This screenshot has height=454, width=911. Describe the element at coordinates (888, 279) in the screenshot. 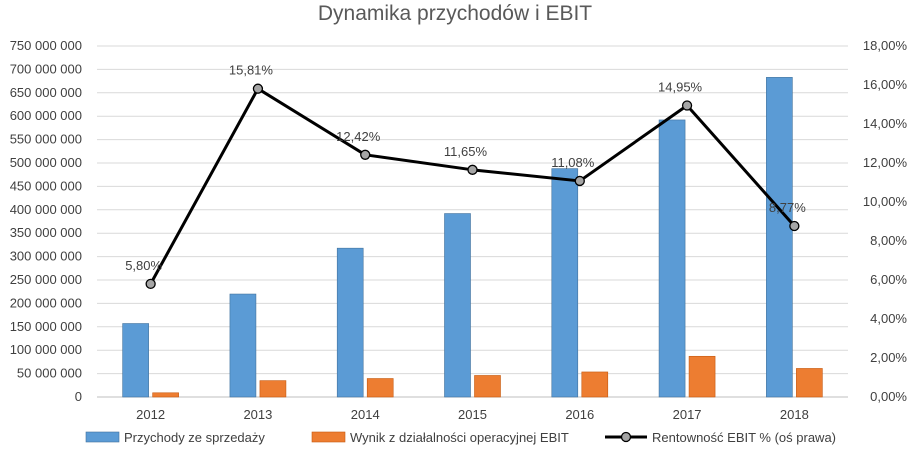

I see `y-right-tick-label: 6,00%` at that location.